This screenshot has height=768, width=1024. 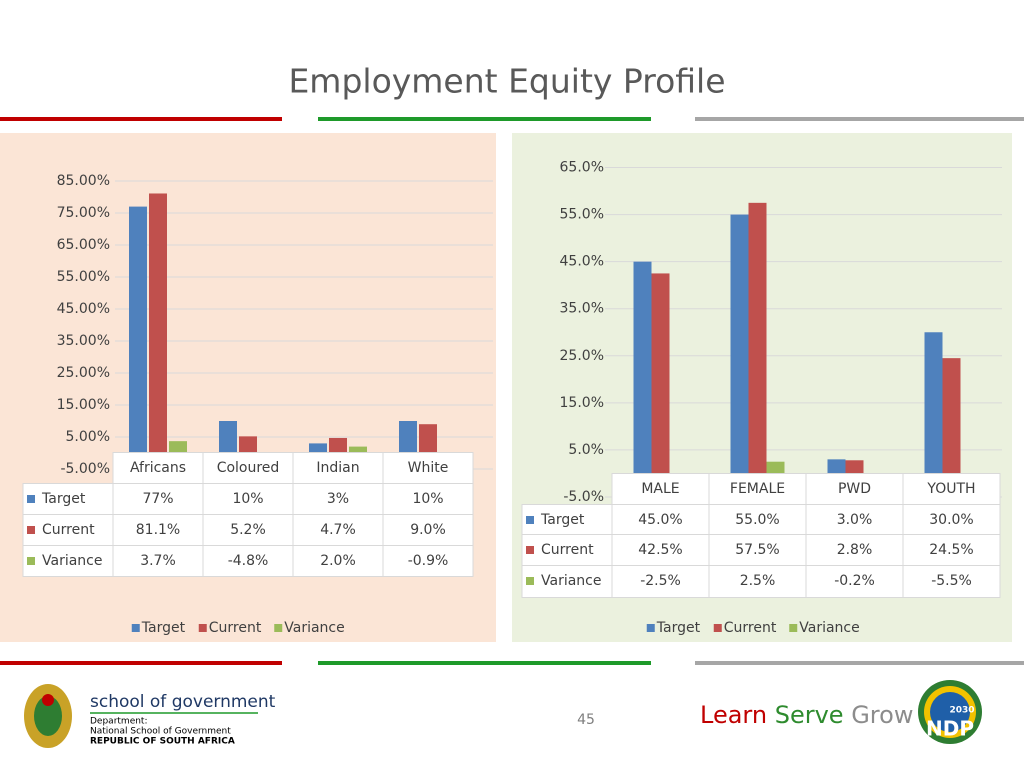 I want to click on x-tick-label: Indian, so click(x=337, y=468).